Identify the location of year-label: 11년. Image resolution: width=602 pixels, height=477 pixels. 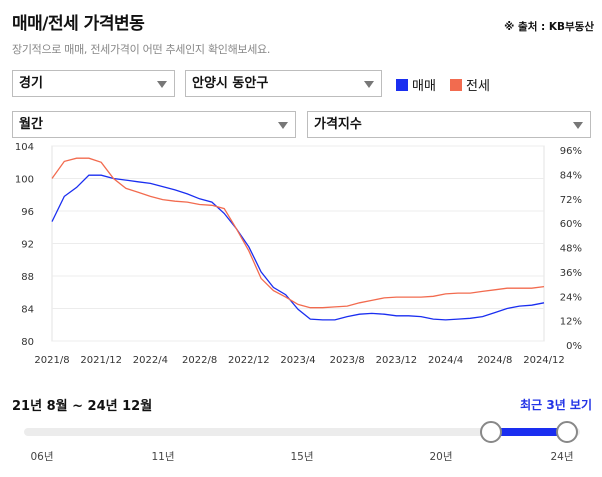
(163, 457).